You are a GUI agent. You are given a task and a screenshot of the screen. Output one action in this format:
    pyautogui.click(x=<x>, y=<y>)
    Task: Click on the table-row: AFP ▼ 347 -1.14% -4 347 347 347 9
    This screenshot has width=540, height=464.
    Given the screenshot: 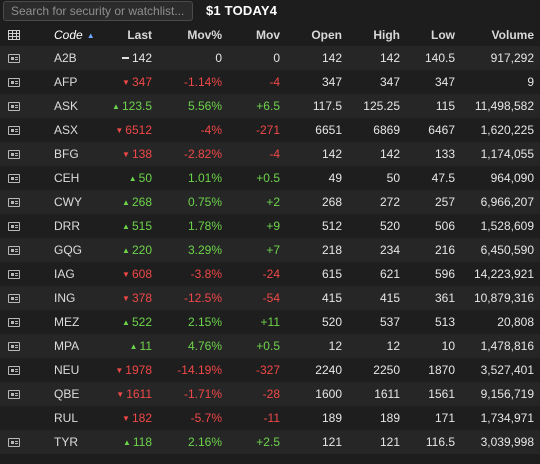 What is the action you would take?
    pyautogui.click(x=270, y=82)
    